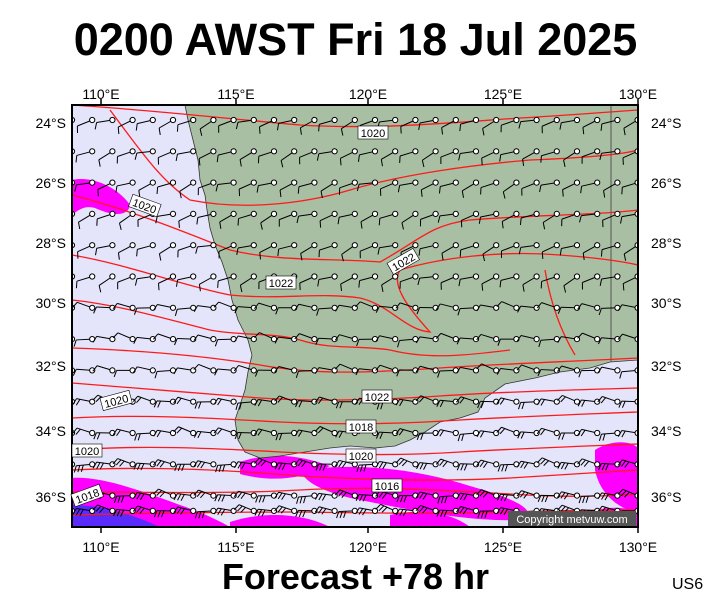 Image resolution: width=711 pixels, height=600 pixels. Describe the element at coordinates (50, 183) in the screenshot. I see `lat-label: 26°S` at that location.